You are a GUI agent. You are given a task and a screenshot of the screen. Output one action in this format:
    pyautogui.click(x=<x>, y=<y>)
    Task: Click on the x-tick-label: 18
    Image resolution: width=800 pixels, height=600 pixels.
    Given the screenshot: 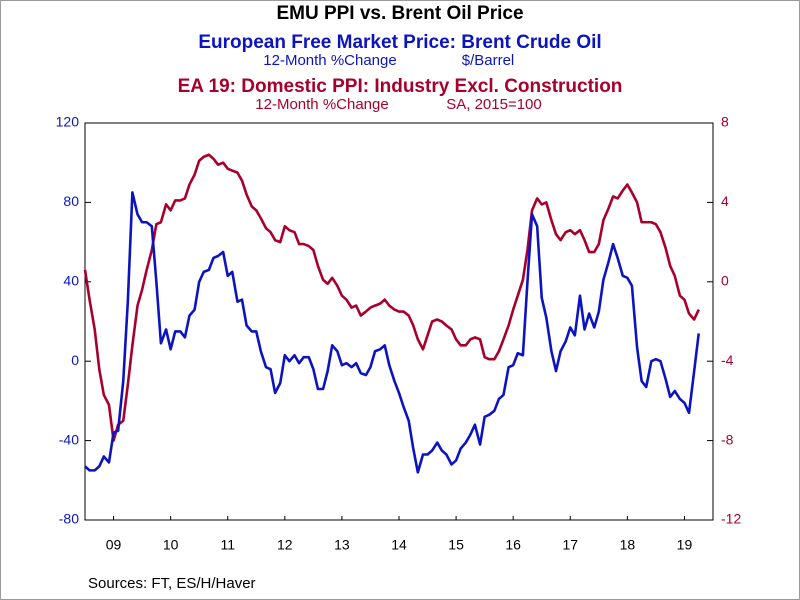 What is the action you would take?
    pyautogui.click(x=628, y=545)
    